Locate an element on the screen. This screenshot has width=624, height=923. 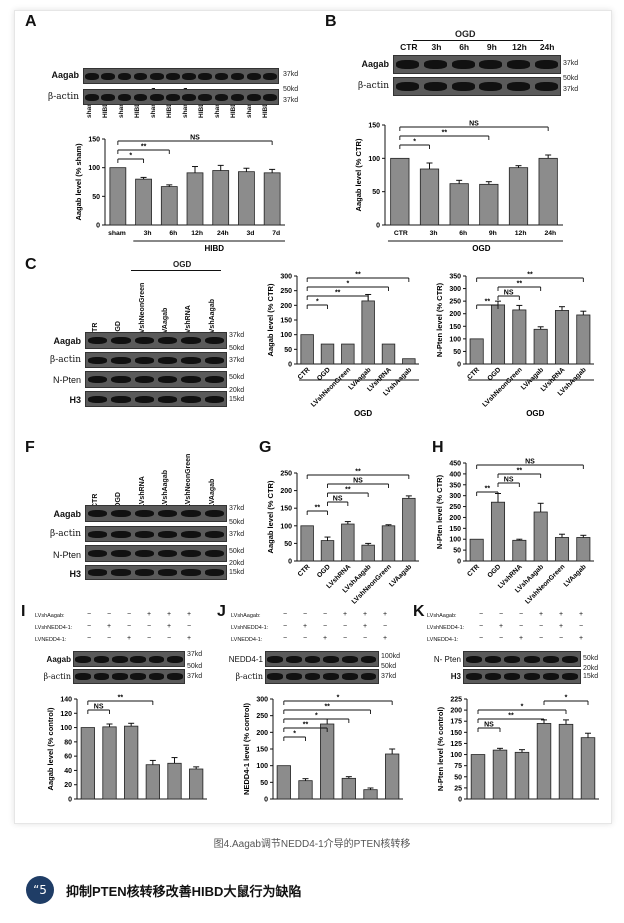
blot-label: H3 is located at coordinates (75, 574).